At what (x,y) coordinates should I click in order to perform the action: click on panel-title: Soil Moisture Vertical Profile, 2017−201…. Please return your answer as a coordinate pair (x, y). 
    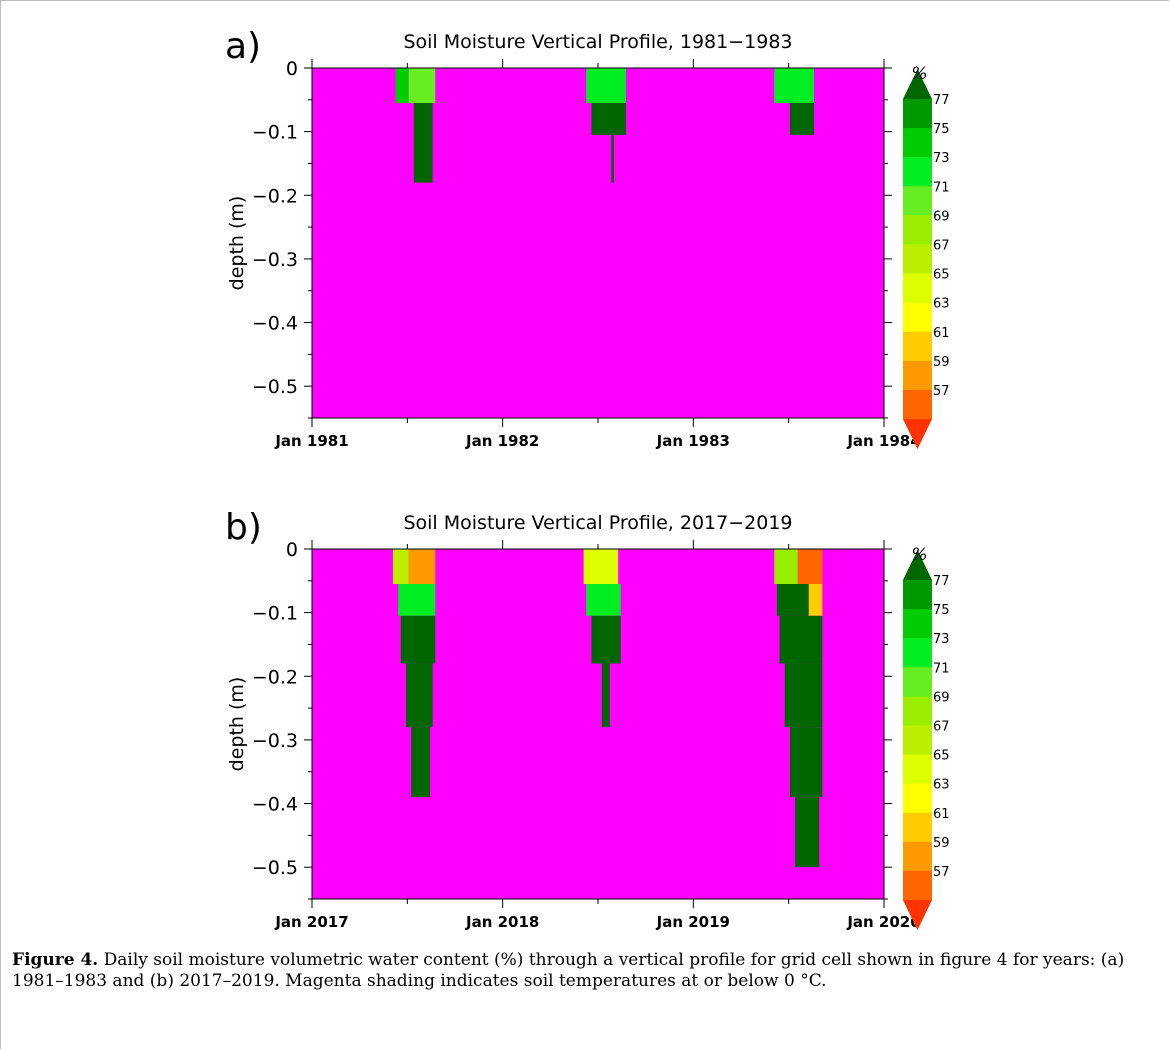
    Looking at the image, I should click on (597, 523).